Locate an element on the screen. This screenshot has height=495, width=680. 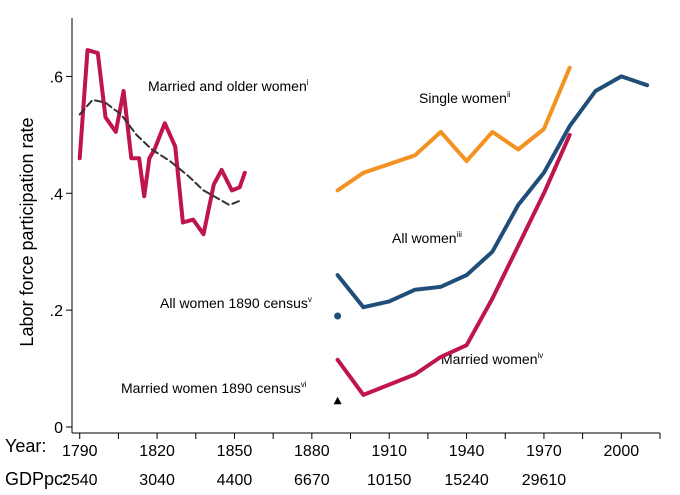
y-tick-label: .4 is located at coordinates (56, 194).